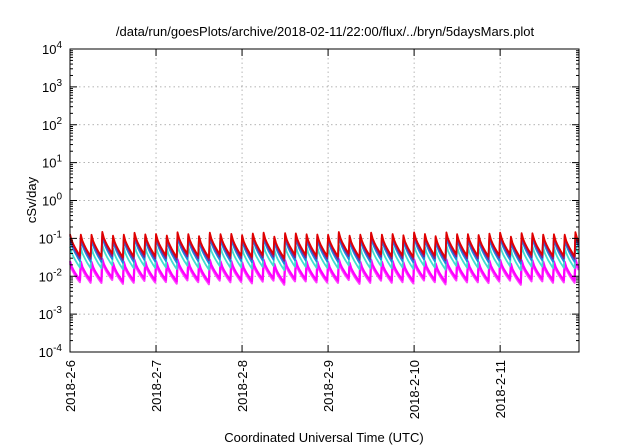  Describe the element at coordinates (500, 389) in the screenshot. I see `x-tick-label: 2018-2-11` at that location.